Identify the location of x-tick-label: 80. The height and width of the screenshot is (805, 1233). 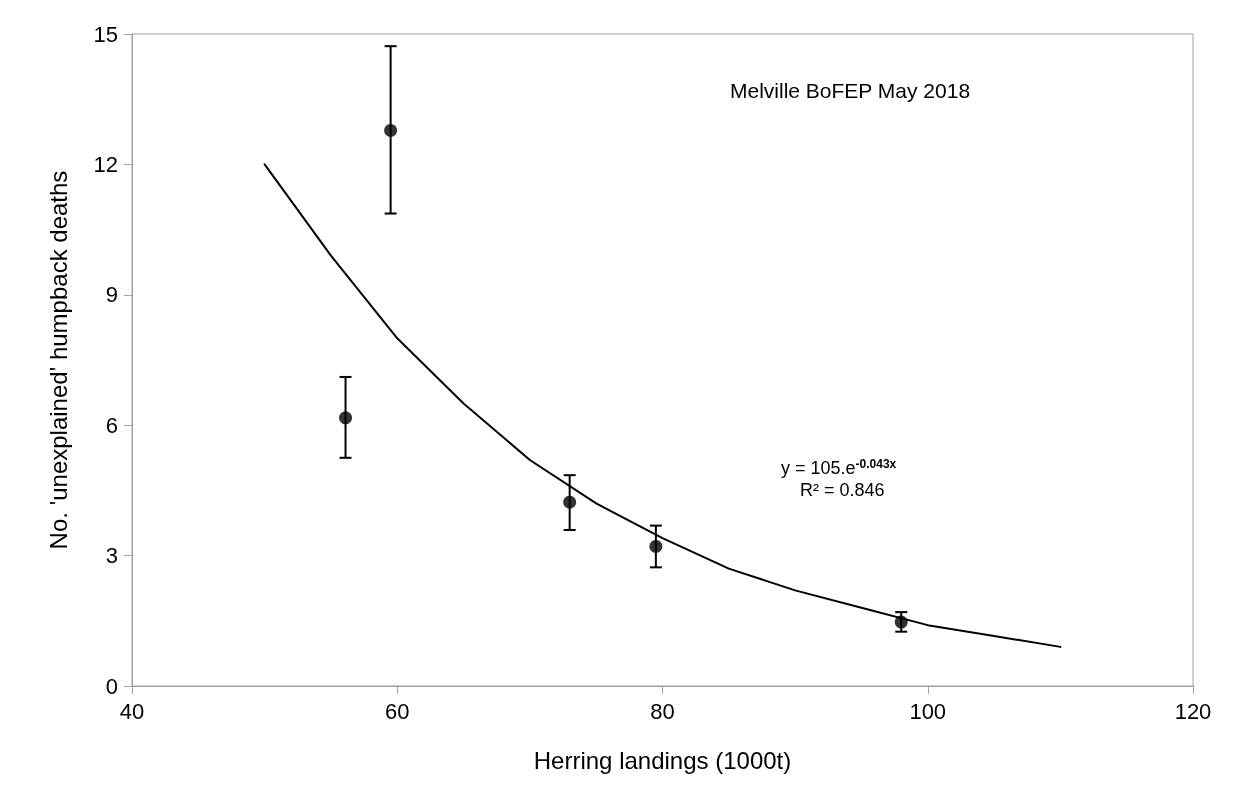
(662, 711).